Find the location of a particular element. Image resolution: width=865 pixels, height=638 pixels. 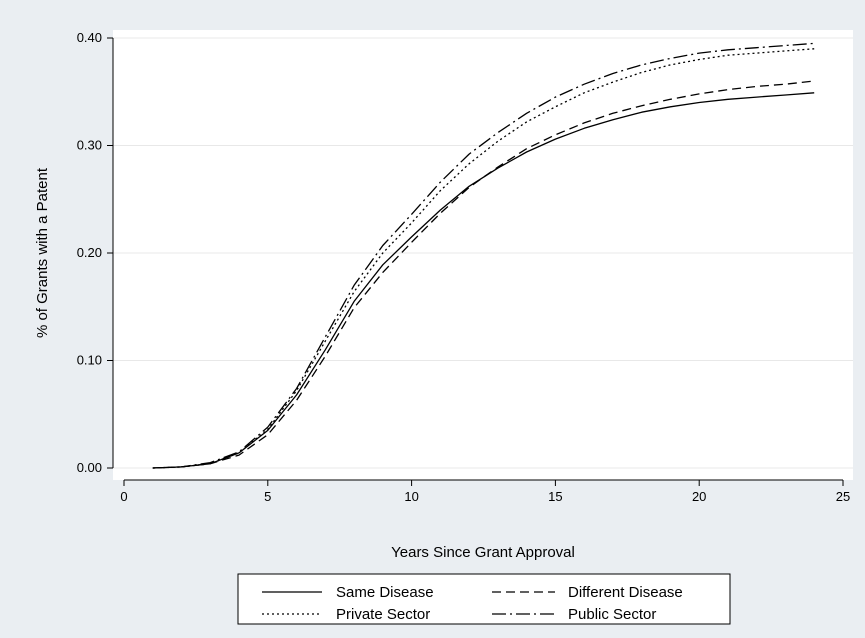

x-tick-label: 25 is located at coordinates (843, 496).